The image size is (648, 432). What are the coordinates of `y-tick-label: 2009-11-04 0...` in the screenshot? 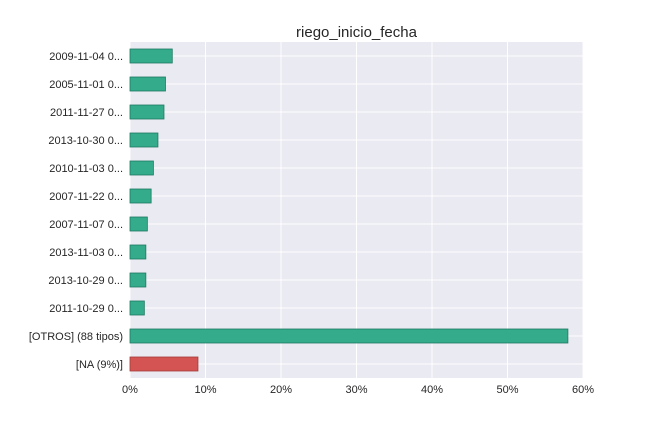 It's located at (86, 57).